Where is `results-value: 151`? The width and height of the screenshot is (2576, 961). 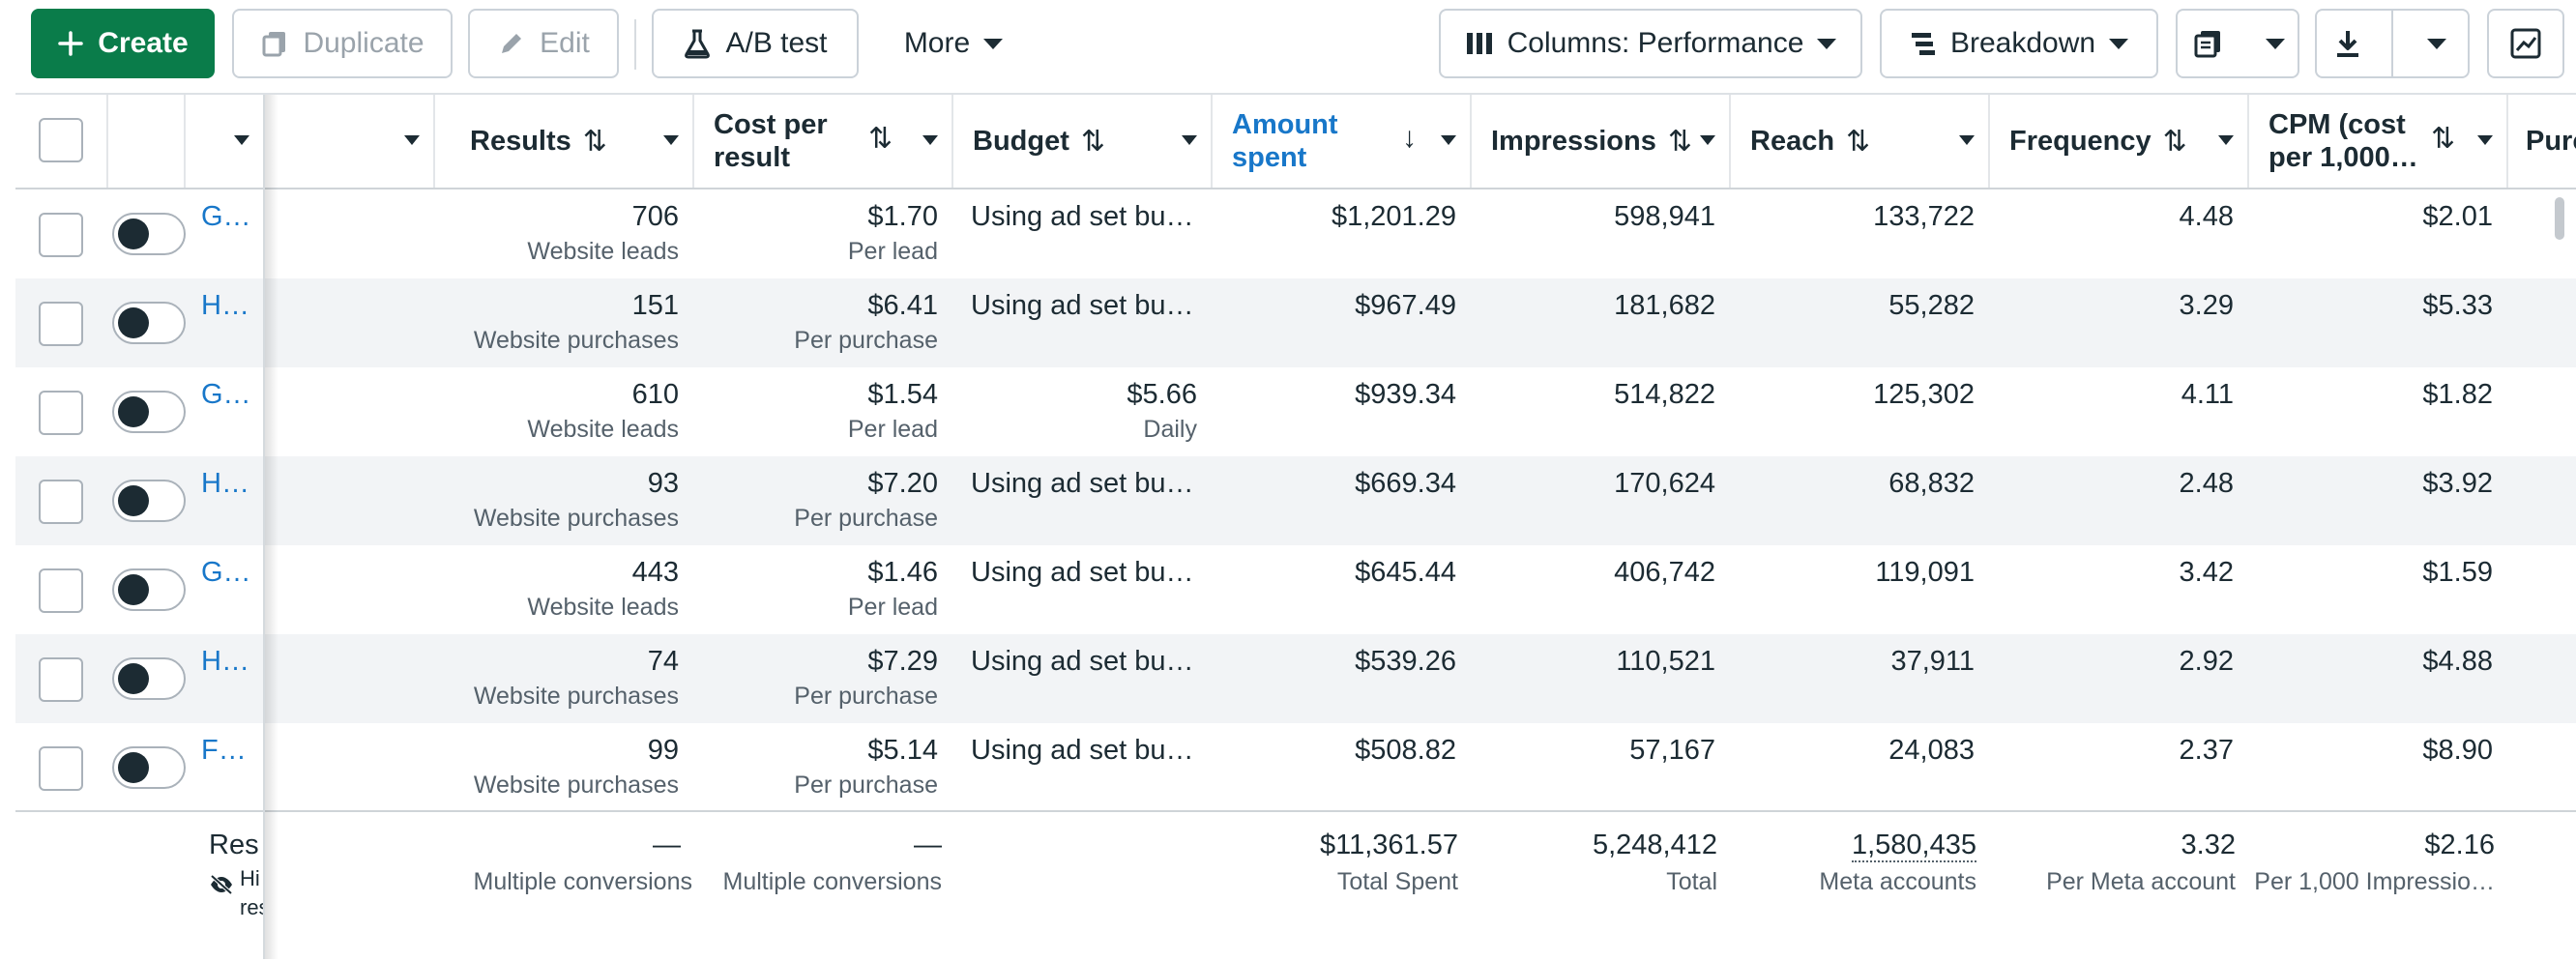
results-value: 151 is located at coordinates (655, 305).